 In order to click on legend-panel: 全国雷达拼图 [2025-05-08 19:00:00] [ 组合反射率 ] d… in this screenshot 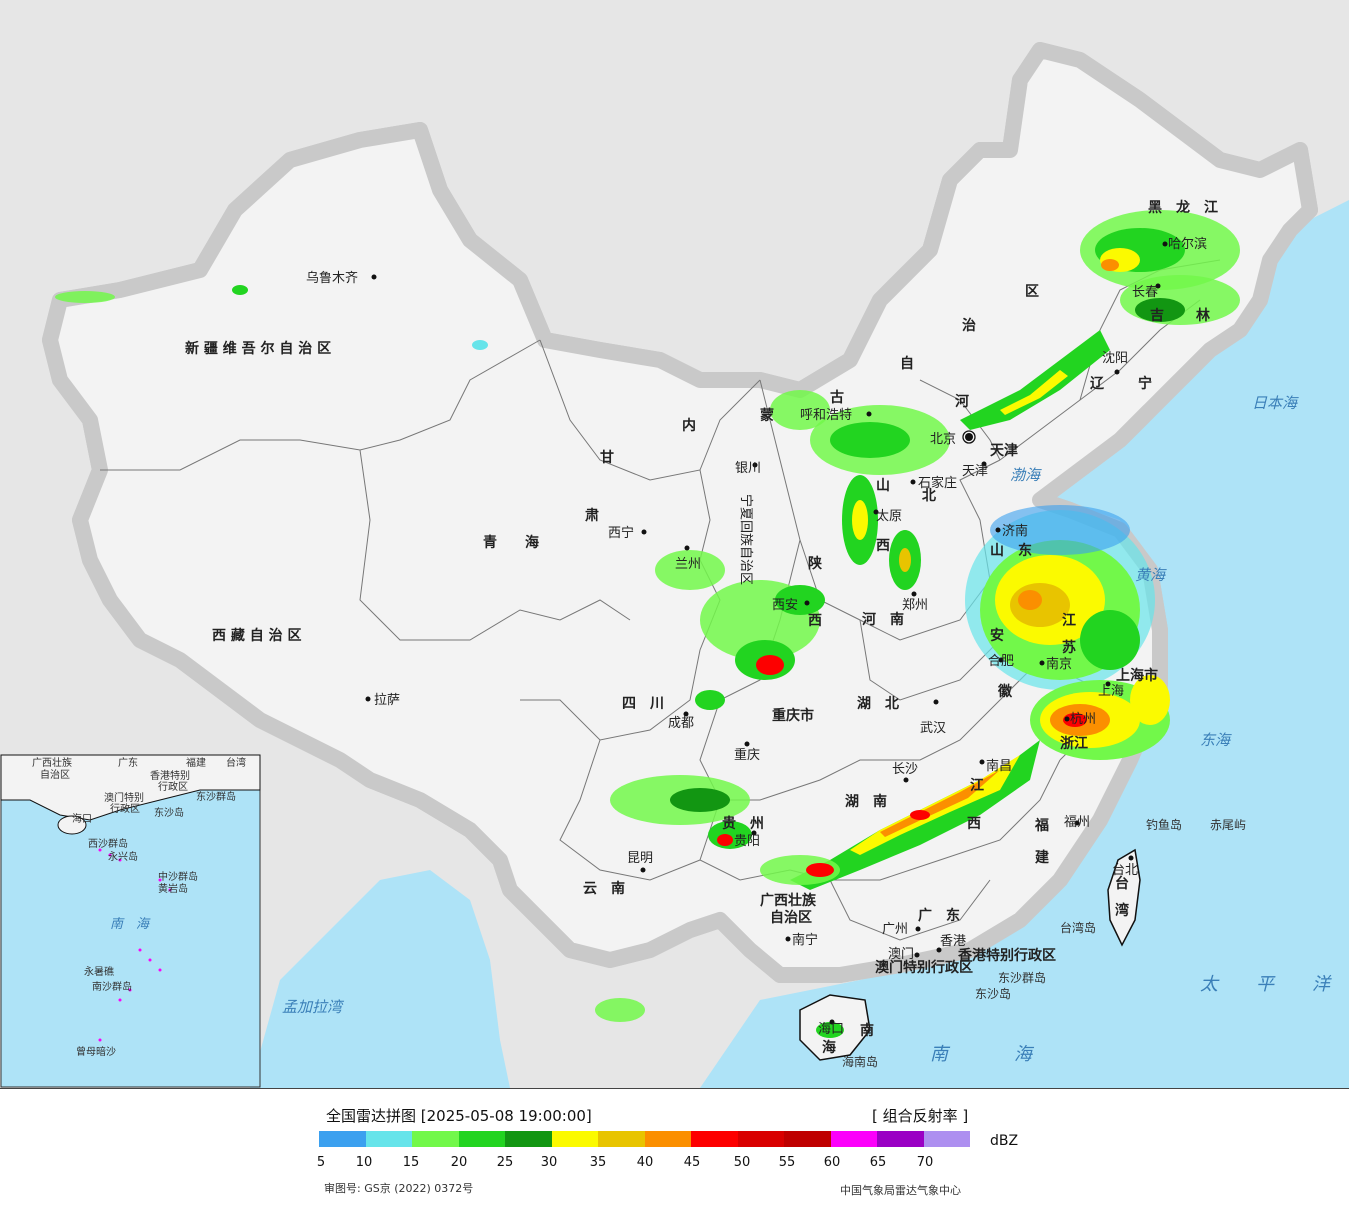, I will do `click(674, 1148)`.